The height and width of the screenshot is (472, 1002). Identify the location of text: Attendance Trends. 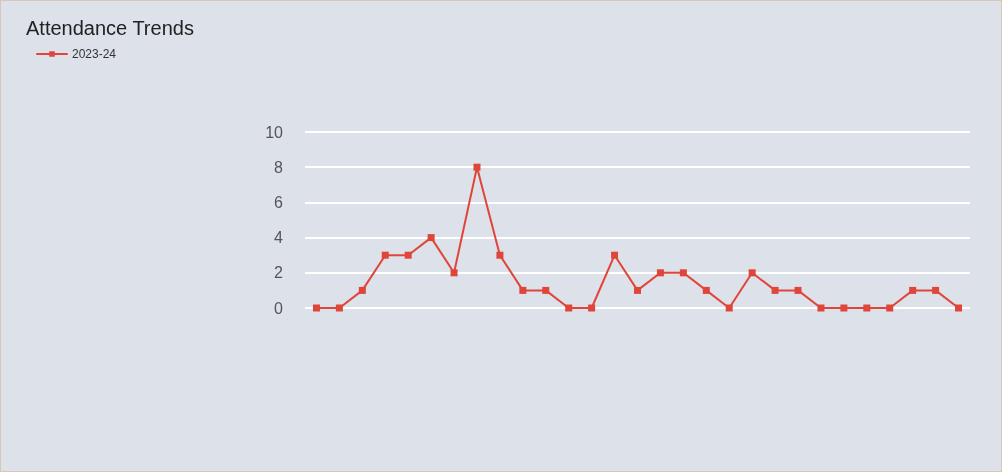
(110, 28).